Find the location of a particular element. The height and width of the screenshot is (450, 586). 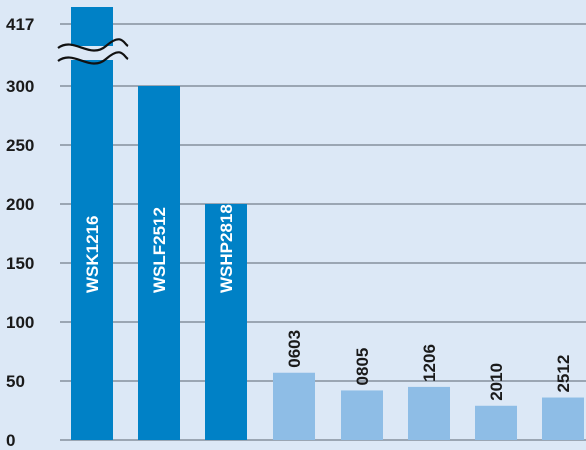

y-tick-label: 300 is located at coordinates (20, 86).